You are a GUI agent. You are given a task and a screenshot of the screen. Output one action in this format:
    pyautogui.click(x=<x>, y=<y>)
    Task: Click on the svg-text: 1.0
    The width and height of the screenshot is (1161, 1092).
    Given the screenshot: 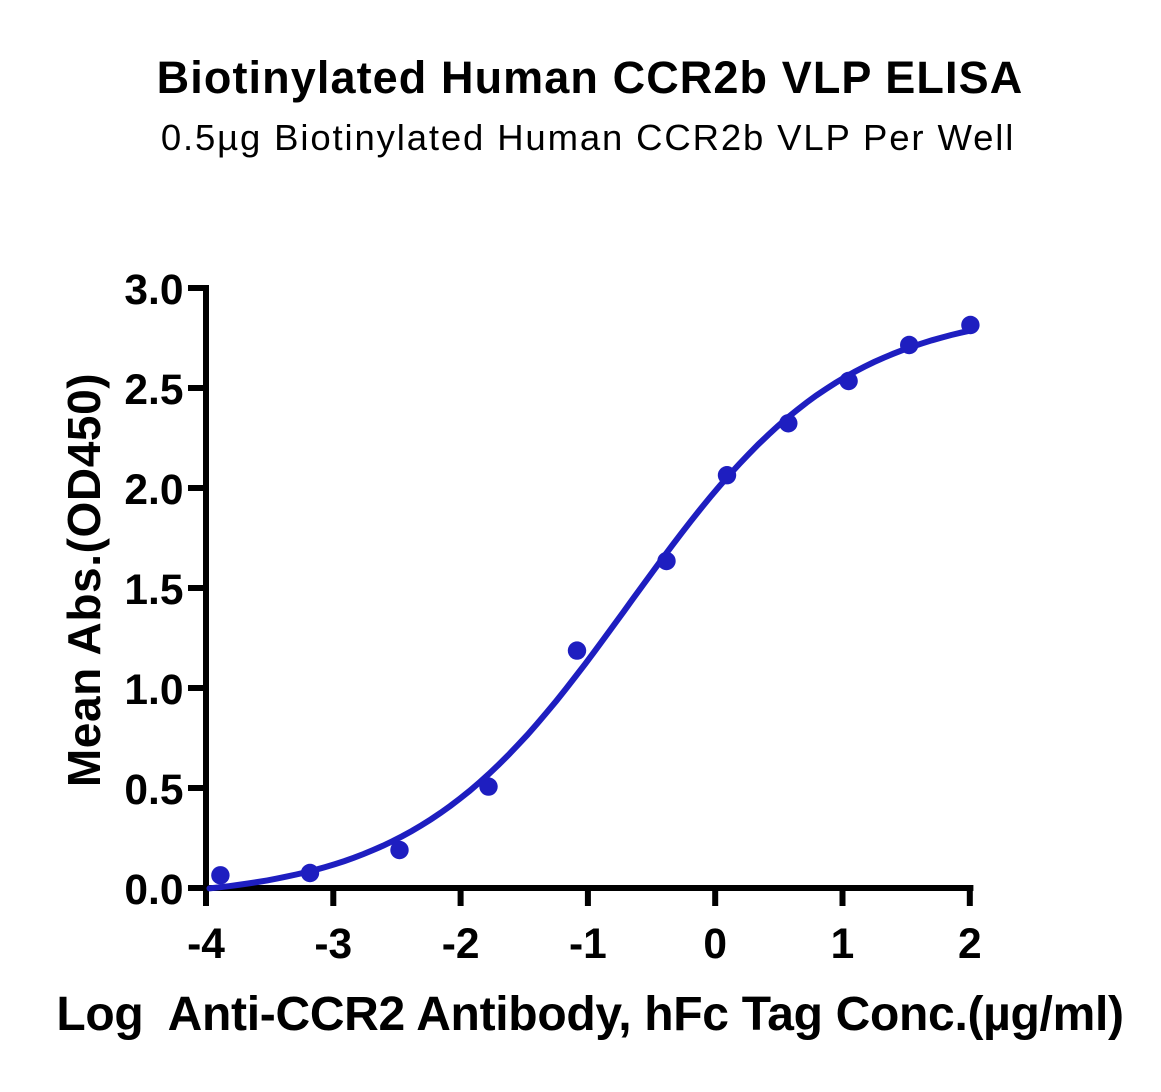 What is the action you would take?
    pyautogui.click(x=153, y=690)
    